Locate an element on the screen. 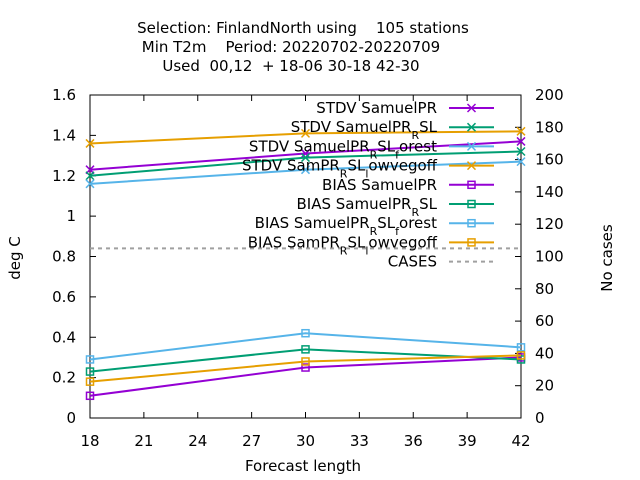 Image resolution: width=640 pixels, height=480 pixels. y-axis-left: 0 0.2 0.4 0.6 0.8 1 1.2 1.4 1.6 is located at coordinates (74, 256).